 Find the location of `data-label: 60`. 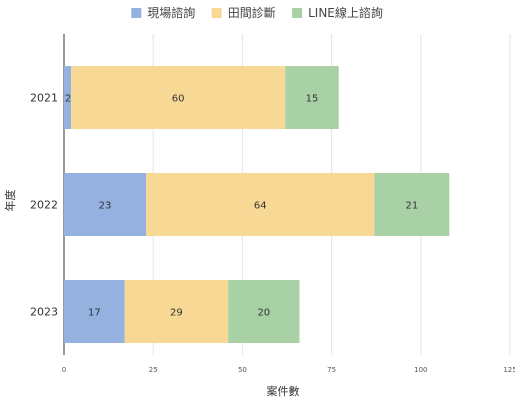

data-label: 60 is located at coordinates (178, 99).